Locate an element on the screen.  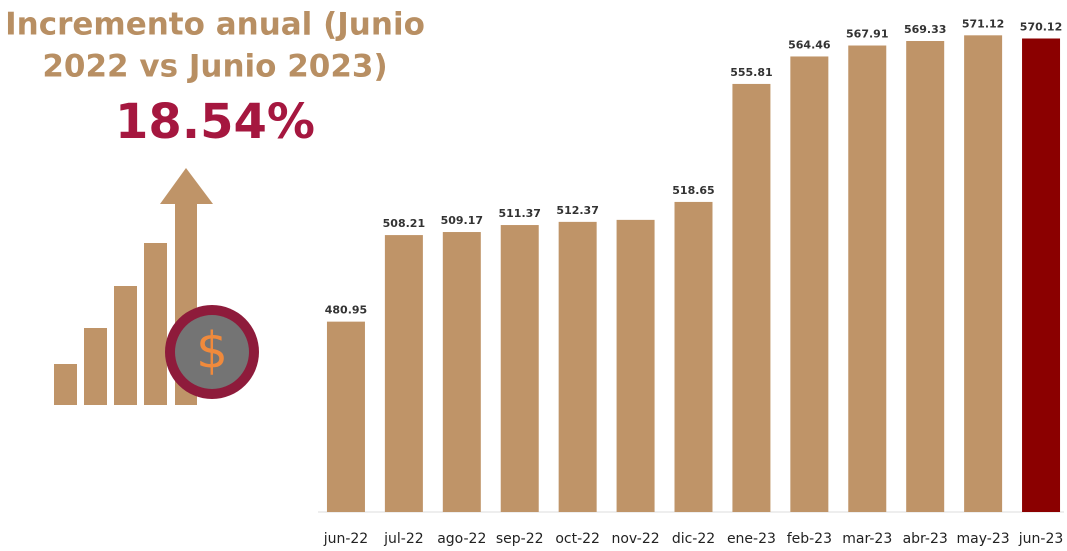
value-label: 570.12 is located at coordinates (1041, 26).